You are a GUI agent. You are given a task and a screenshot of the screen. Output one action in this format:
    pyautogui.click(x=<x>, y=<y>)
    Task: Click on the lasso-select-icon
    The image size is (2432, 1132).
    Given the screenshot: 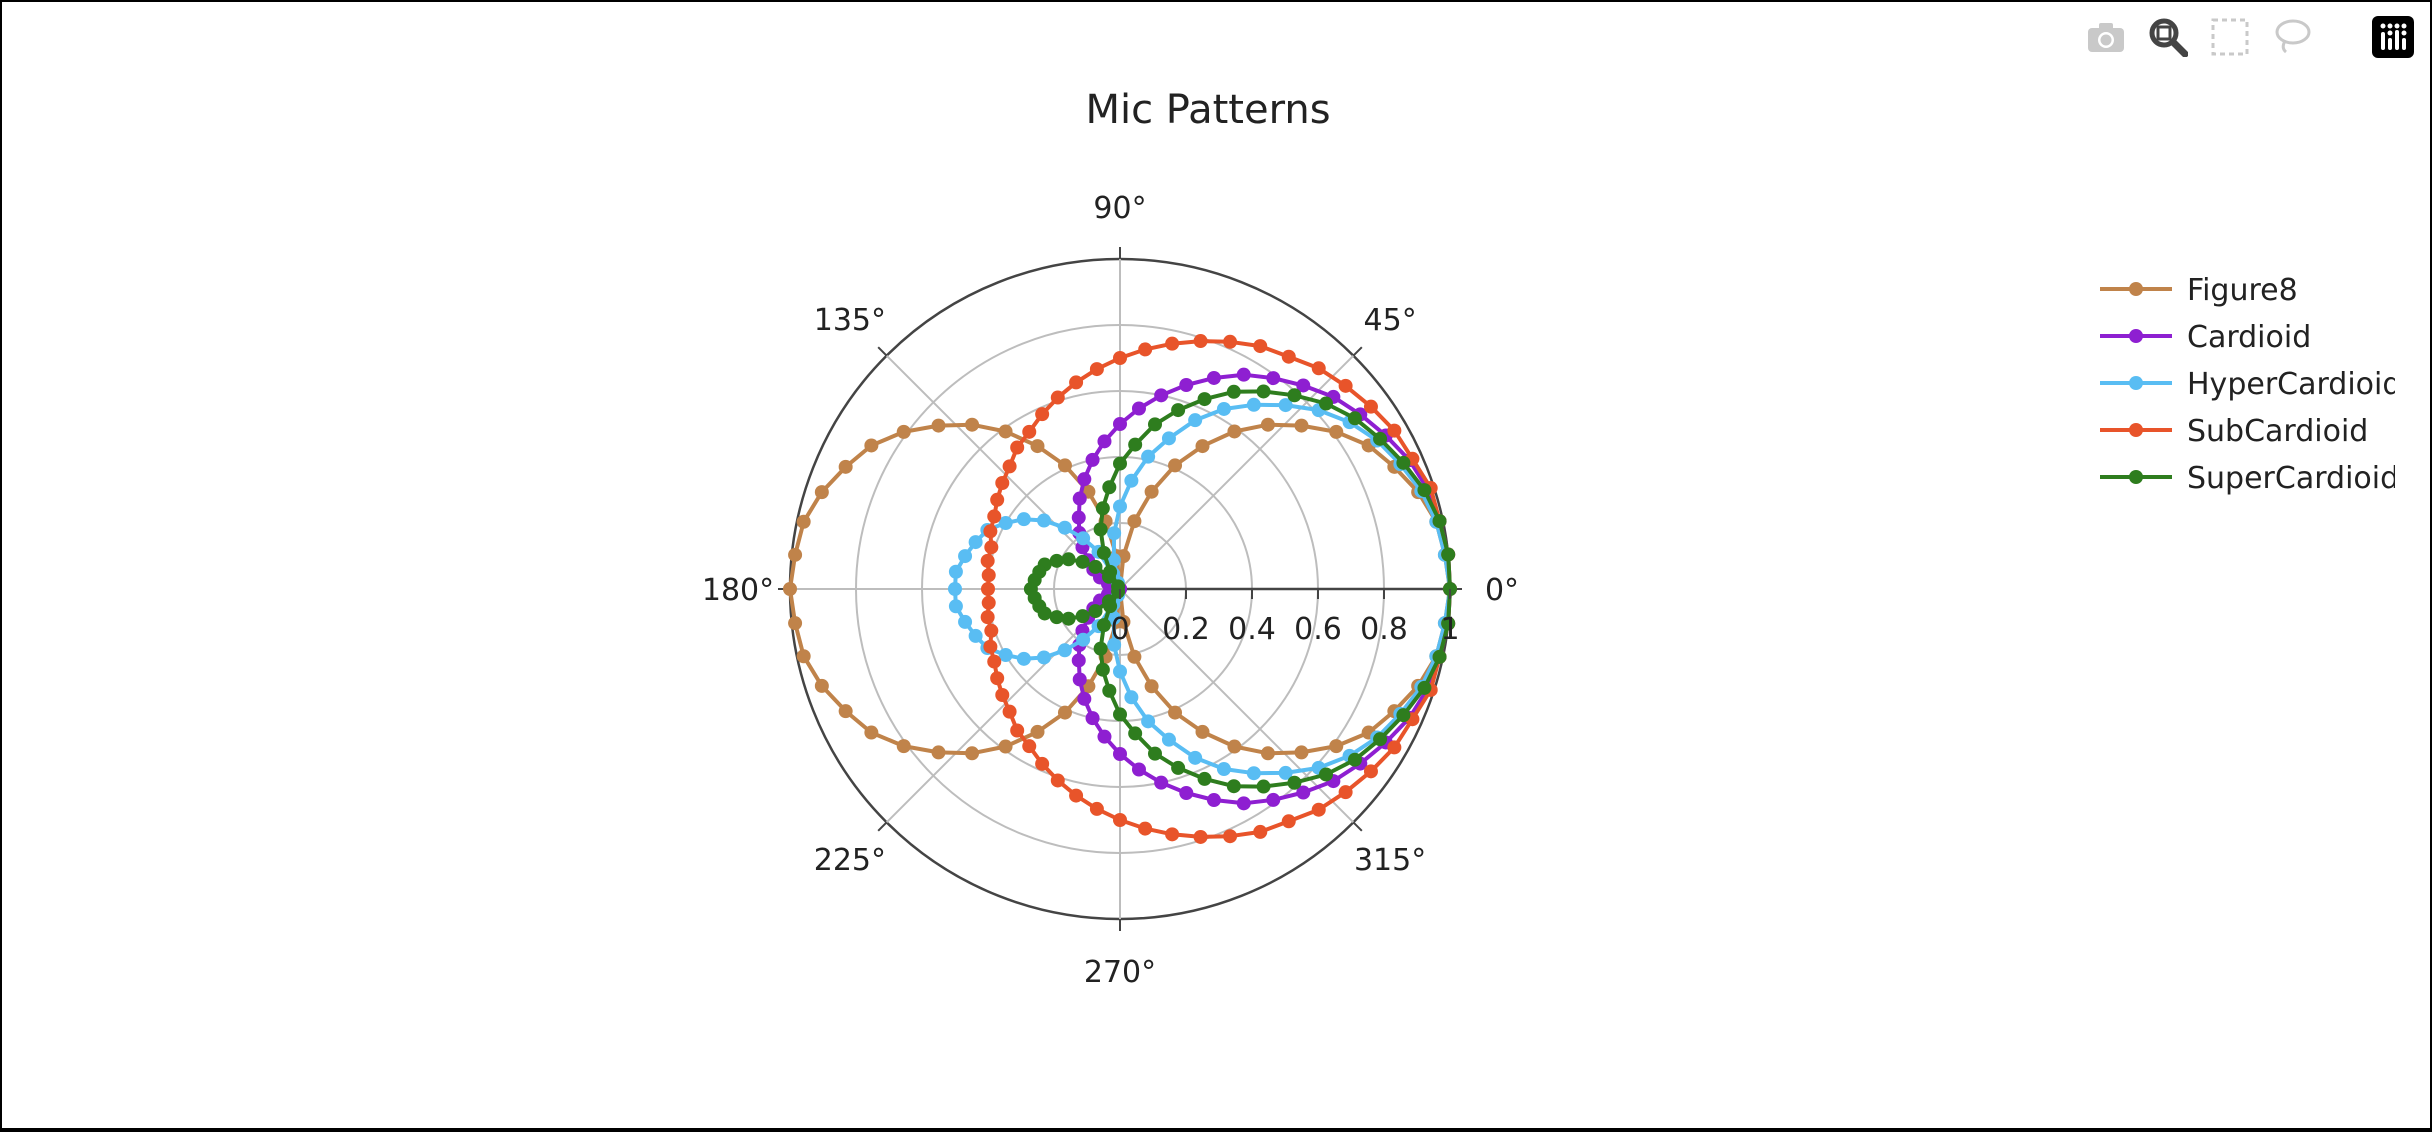 What is the action you would take?
    pyautogui.click(x=2292, y=37)
    